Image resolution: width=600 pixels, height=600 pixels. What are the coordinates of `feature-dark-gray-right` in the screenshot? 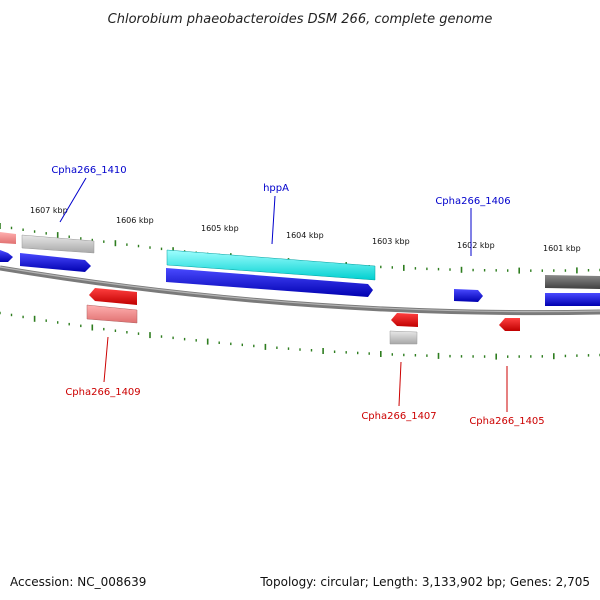 It's located at (572, 282).